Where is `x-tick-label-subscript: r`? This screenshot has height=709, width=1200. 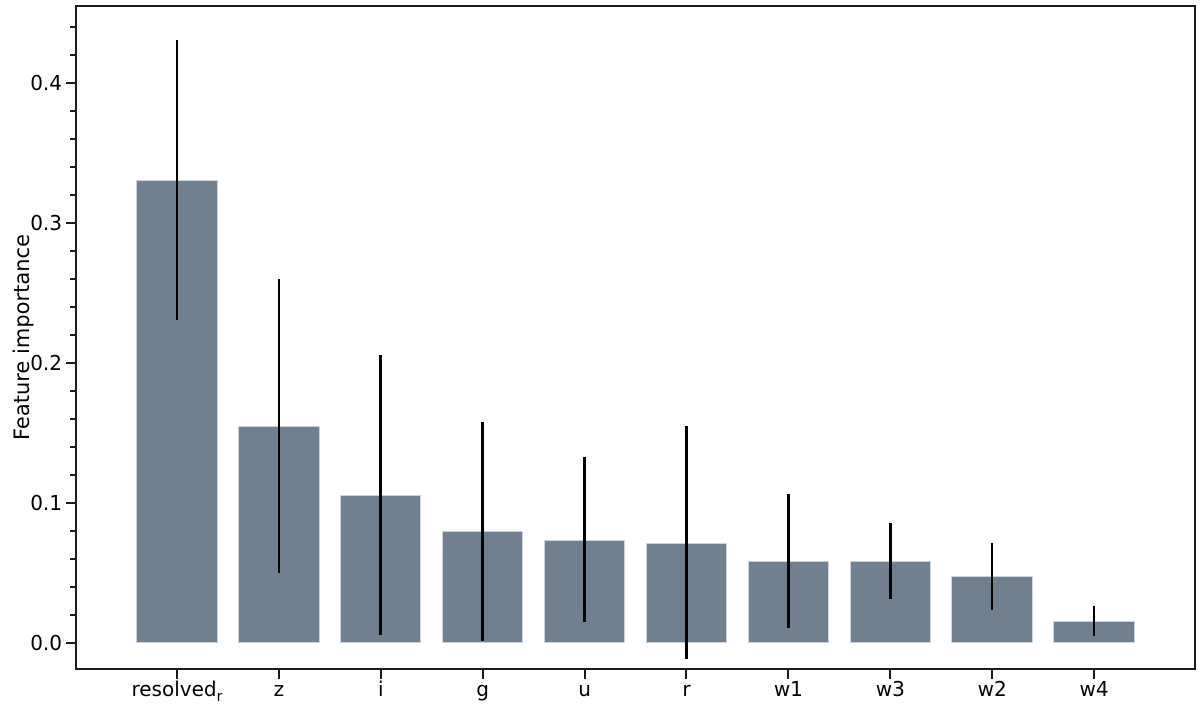
x-tick-label-subscript: r is located at coordinates (219, 697).